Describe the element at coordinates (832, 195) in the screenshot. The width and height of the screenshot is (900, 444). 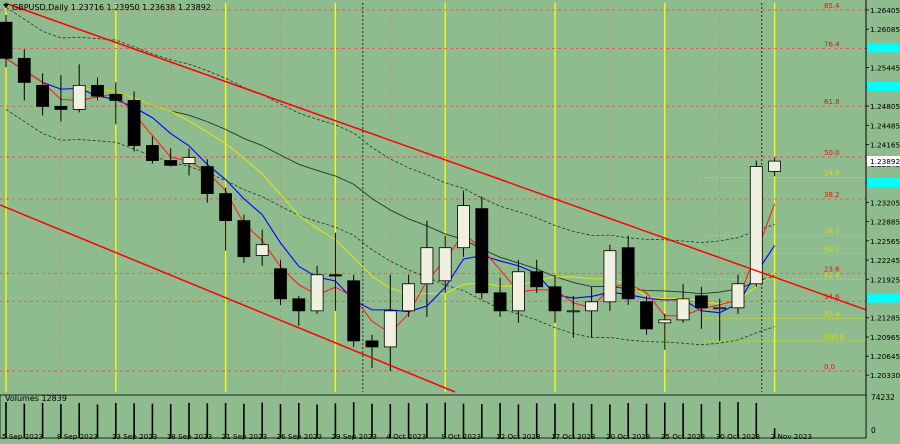
I see `fib-level-label: 38.2` at that location.